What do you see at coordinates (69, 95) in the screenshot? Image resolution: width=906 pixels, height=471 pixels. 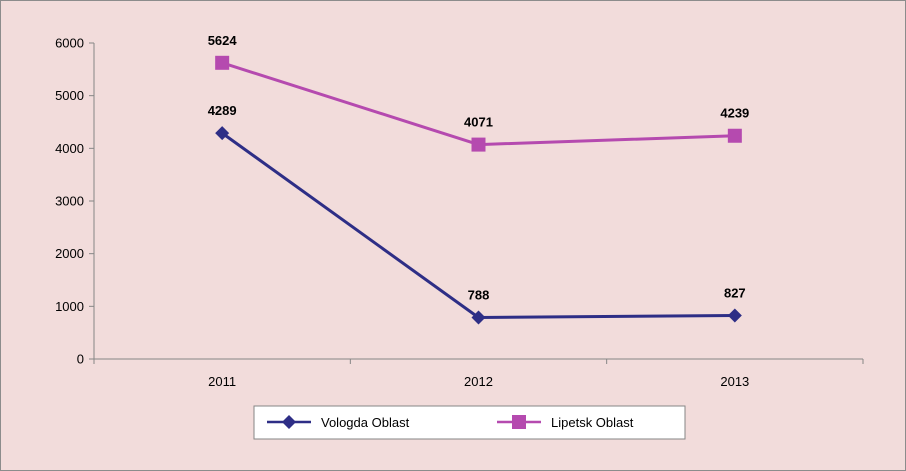 I see `y-tick-label: 5000` at bounding box center [69, 95].